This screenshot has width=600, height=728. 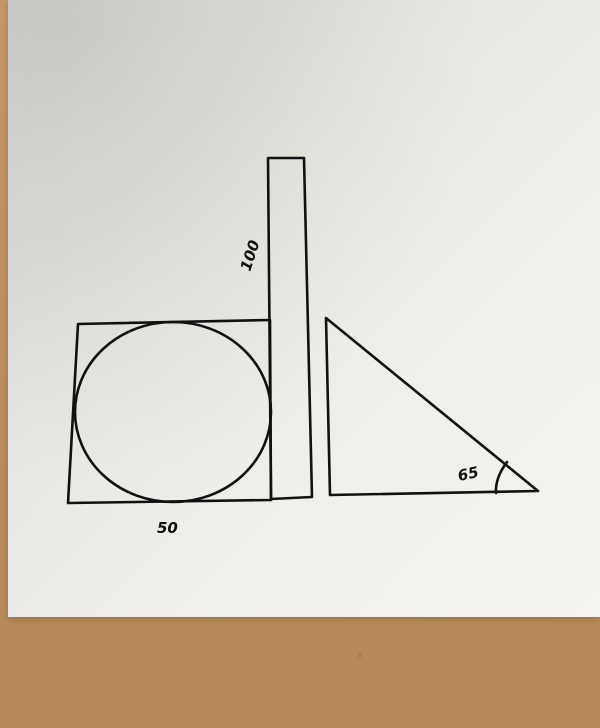 What do you see at coordinates (501, 477) in the screenshot?
I see `angle-arc` at bounding box center [501, 477].